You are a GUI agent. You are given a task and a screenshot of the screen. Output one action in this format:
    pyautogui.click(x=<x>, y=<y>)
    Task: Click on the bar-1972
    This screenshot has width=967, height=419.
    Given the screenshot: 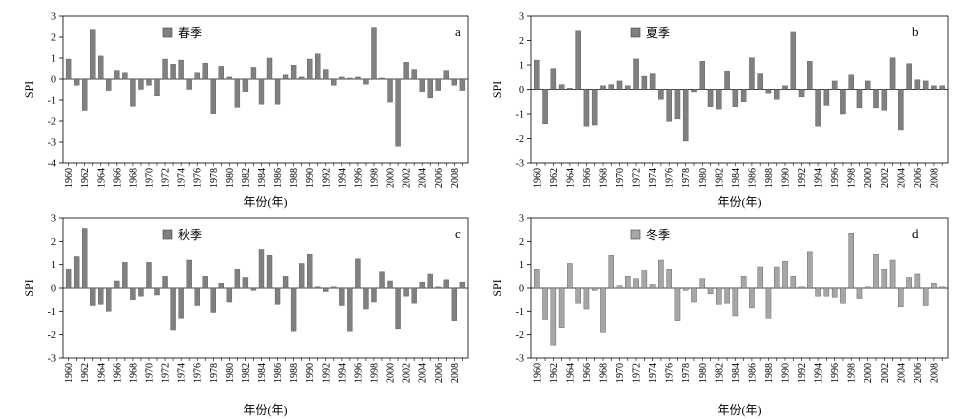 What is the action you would take?
    pyautogui.click(x=165, y=69)
    